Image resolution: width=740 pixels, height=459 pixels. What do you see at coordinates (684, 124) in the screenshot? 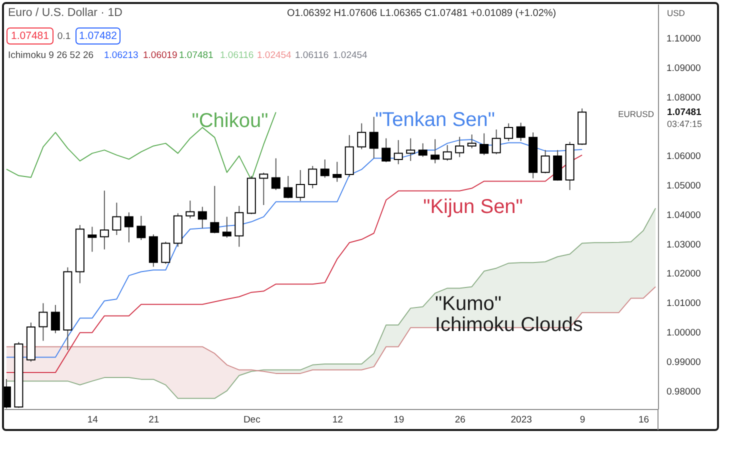
I see `text: 03:47:15` at bounding box center [684, 124].